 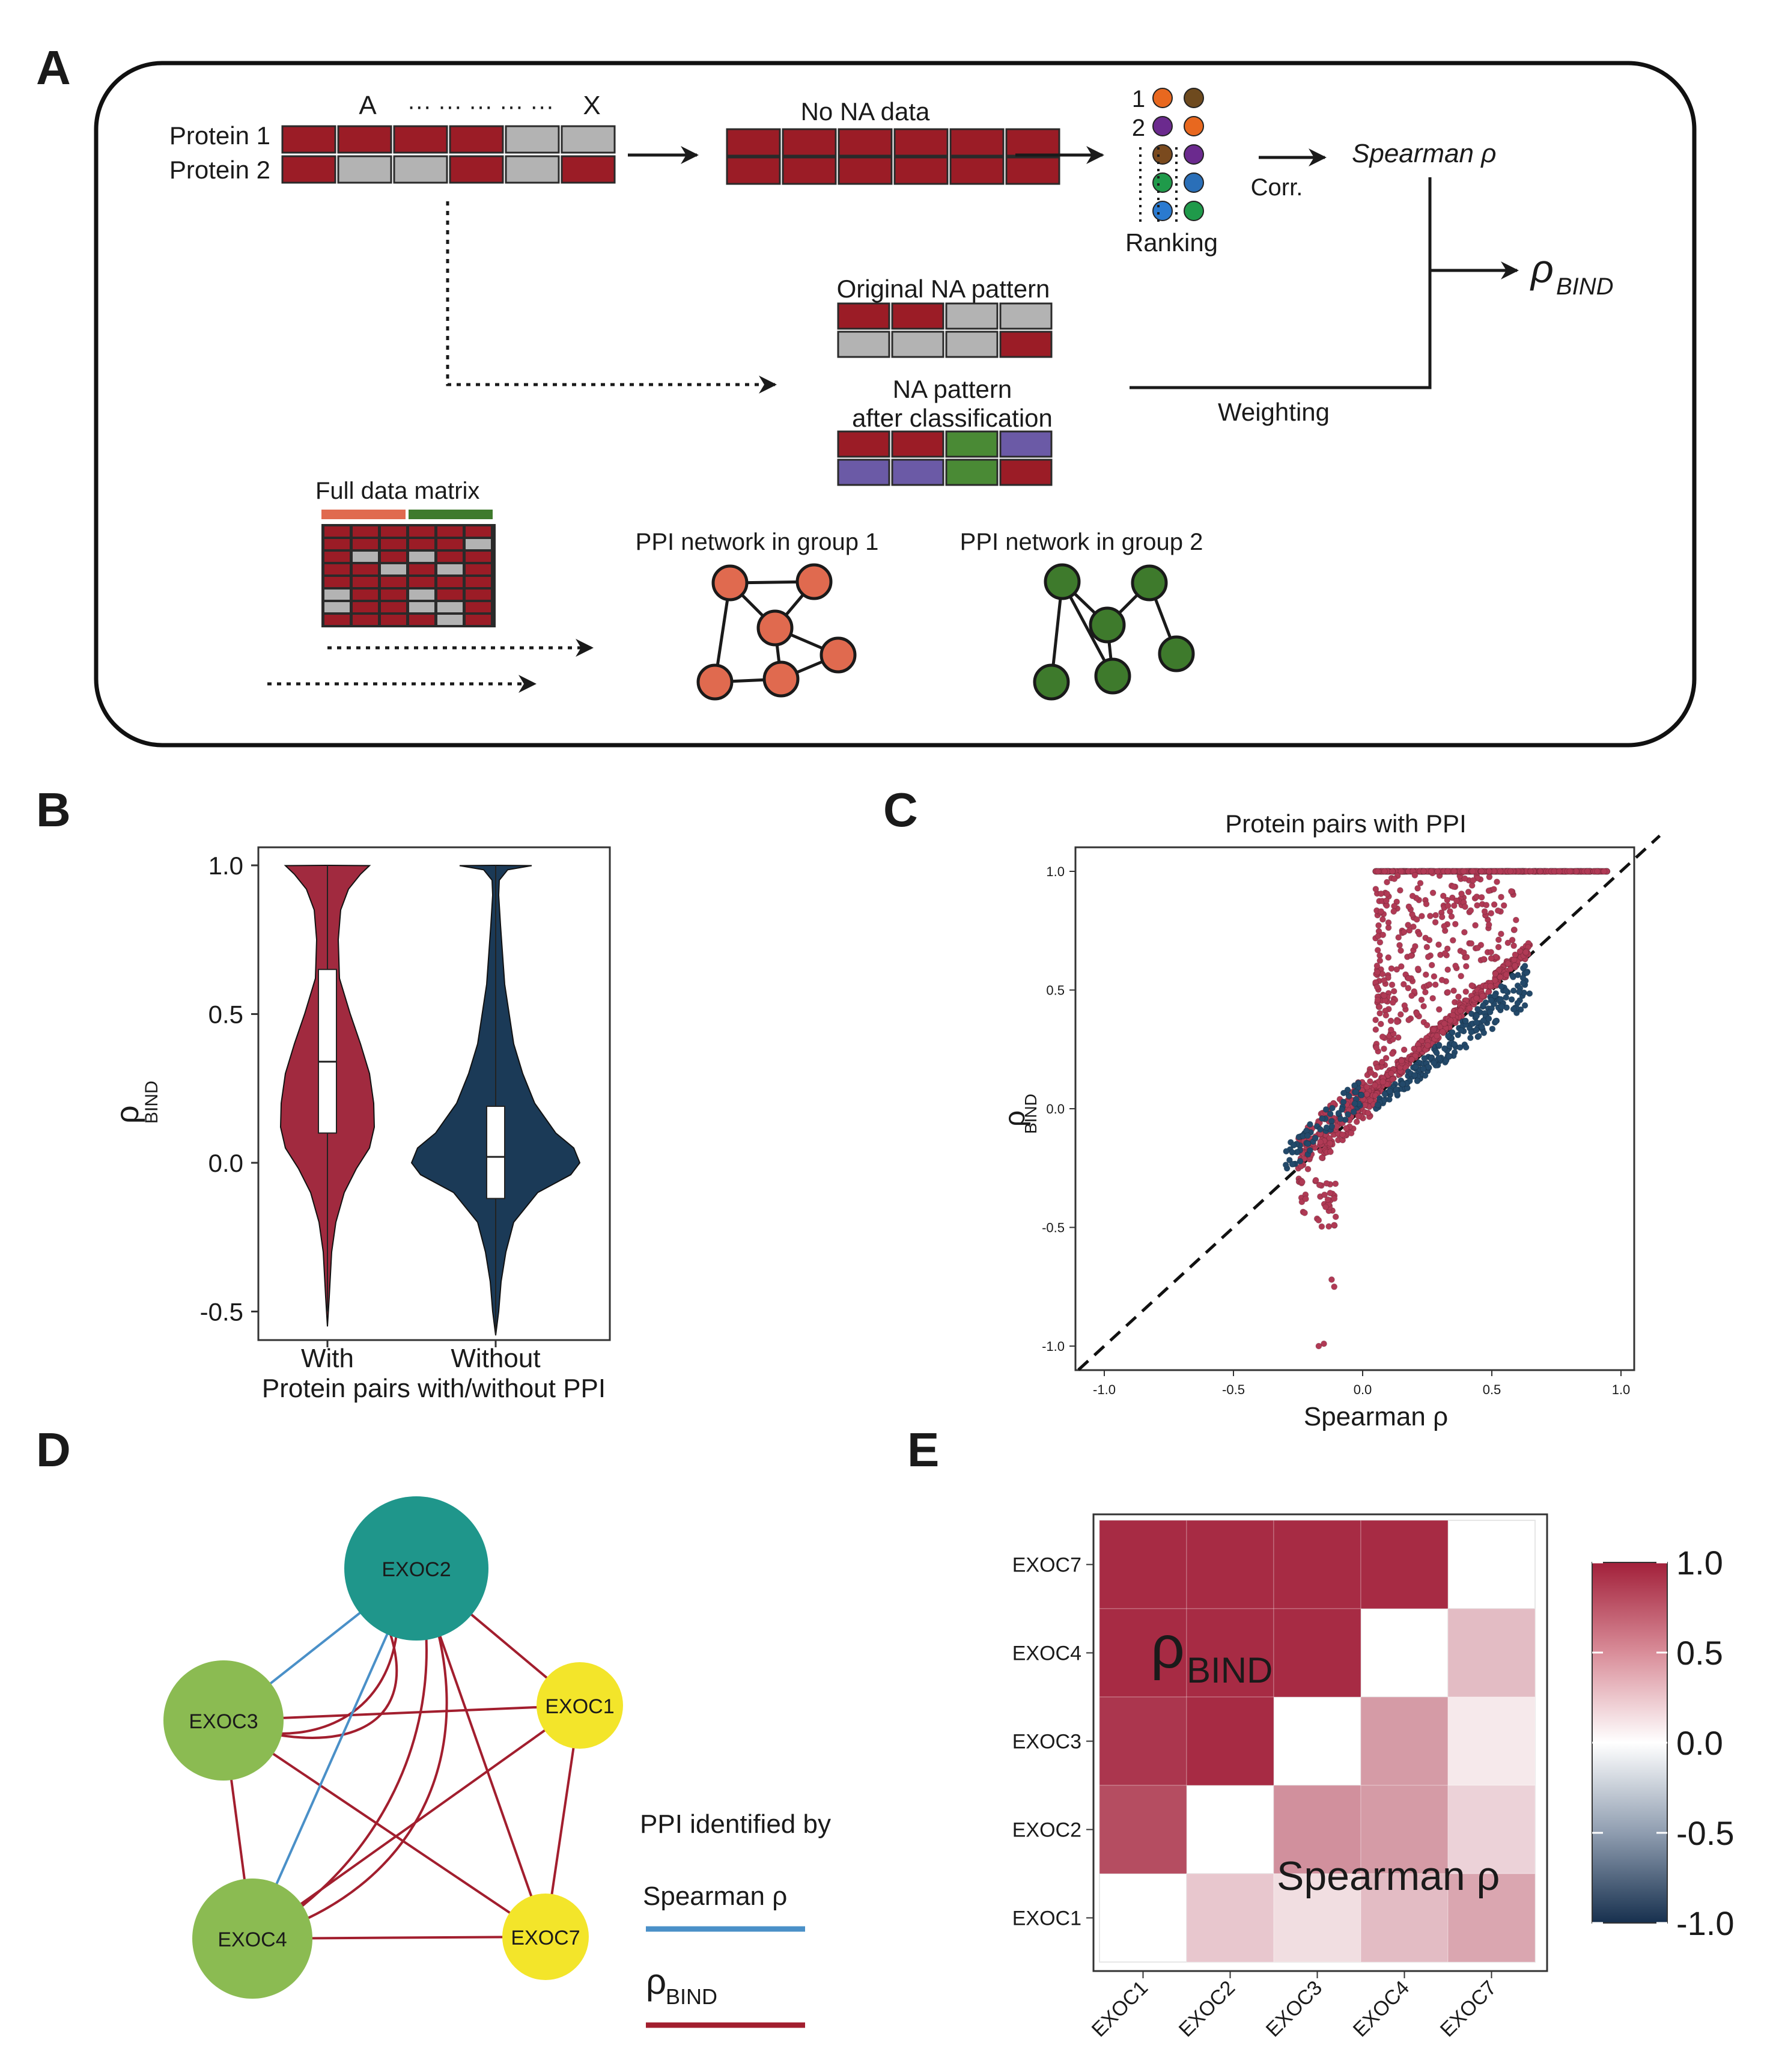 What do you see at coordinates (900, 809) in the screenshot?
I see `panel-label-c: C` at bounding box center [900, 809].